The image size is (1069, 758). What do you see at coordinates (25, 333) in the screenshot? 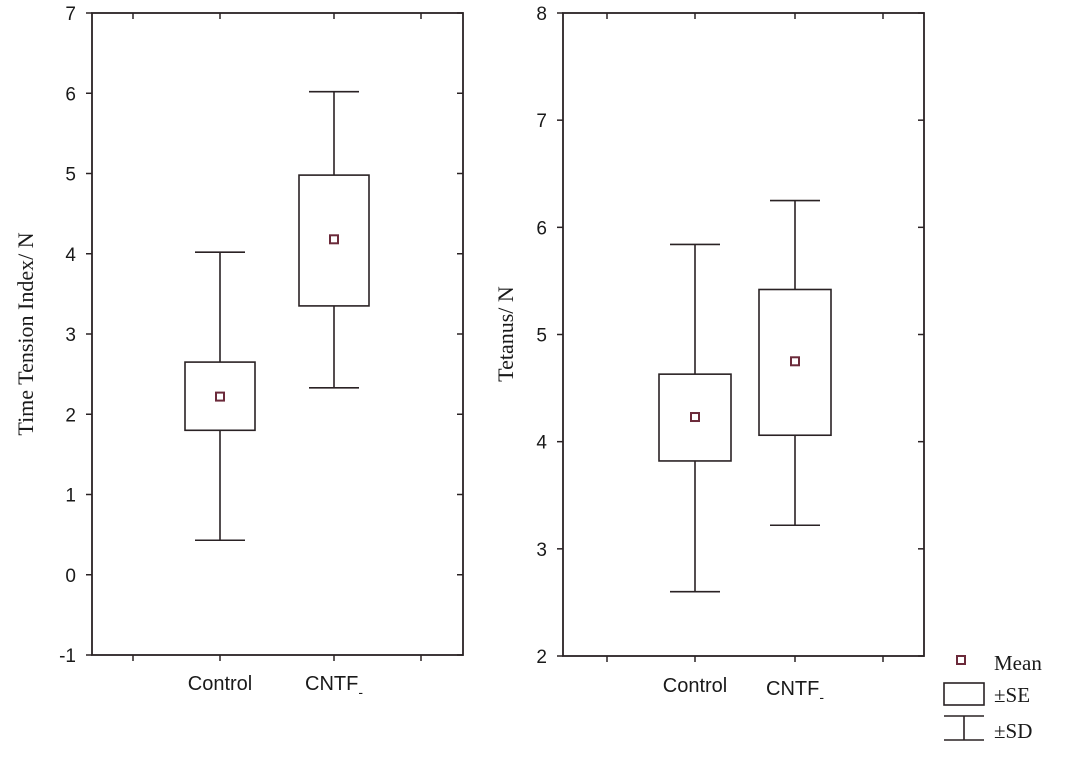
I see `y-axis-label: Time Tension Index/ N` at bounding box center [25, 333].